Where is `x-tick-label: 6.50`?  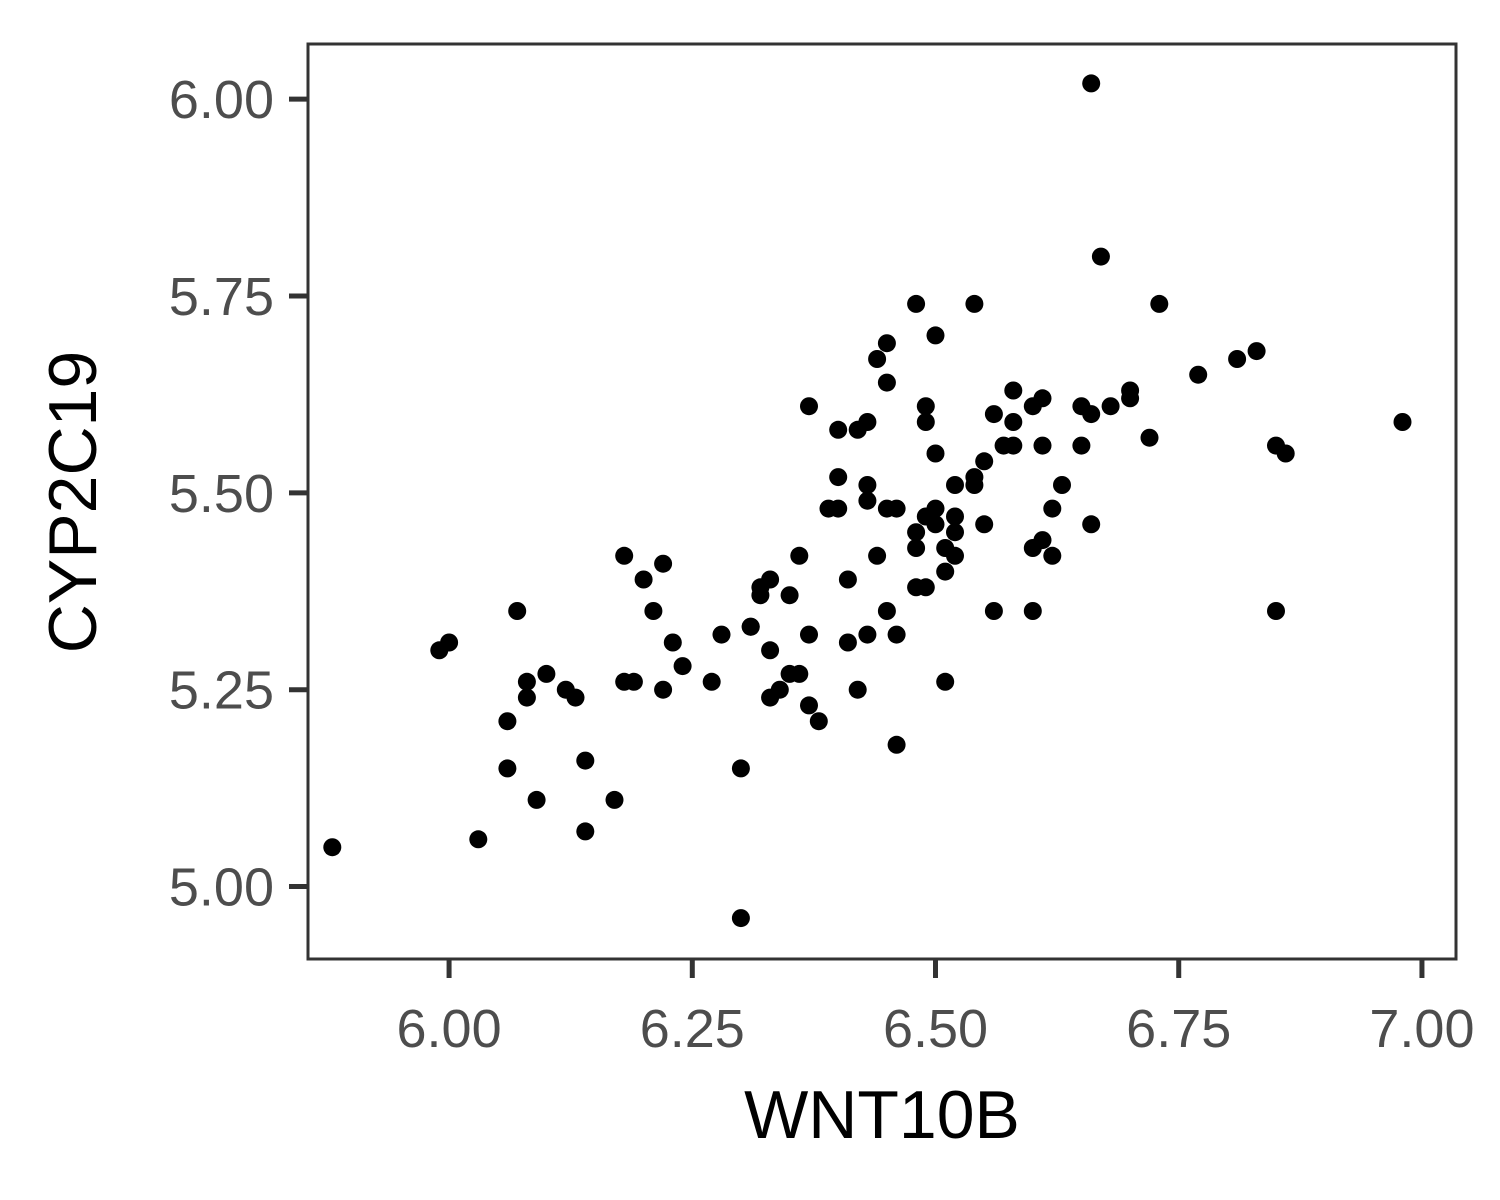 x-tick-label: 6.50 is located at coordinates (935, 1029).